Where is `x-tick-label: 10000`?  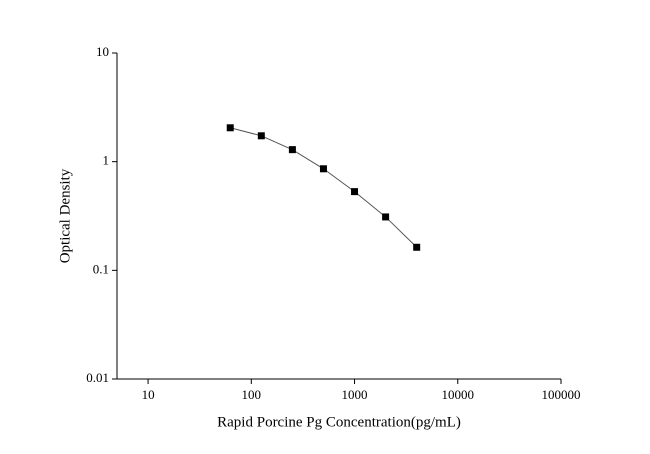
x-tick-label: 10000 is located at coordinates (458, 394).